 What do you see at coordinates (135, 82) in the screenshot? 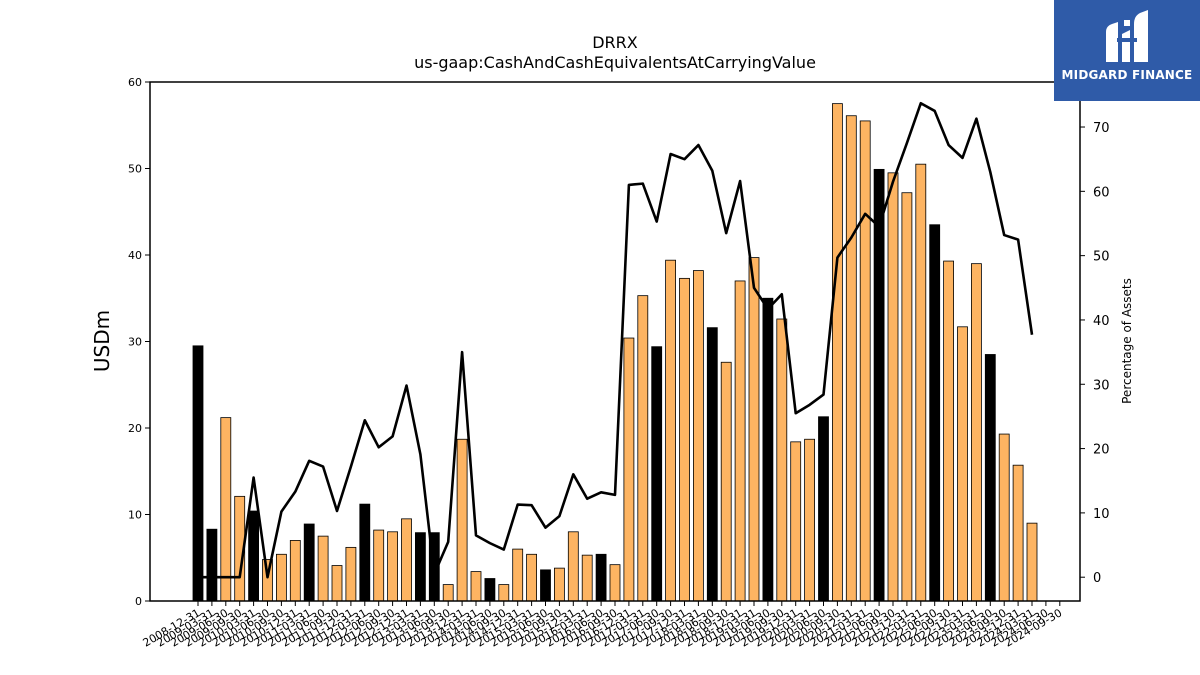
I see `y-tick-label-6: 60` at bounding box center [135, 82].